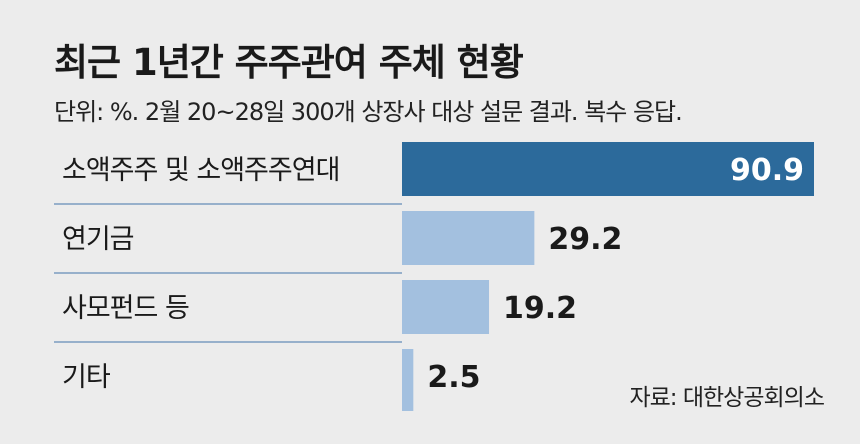  I want to click on value-label-2: 19.2, so click(540, 308).